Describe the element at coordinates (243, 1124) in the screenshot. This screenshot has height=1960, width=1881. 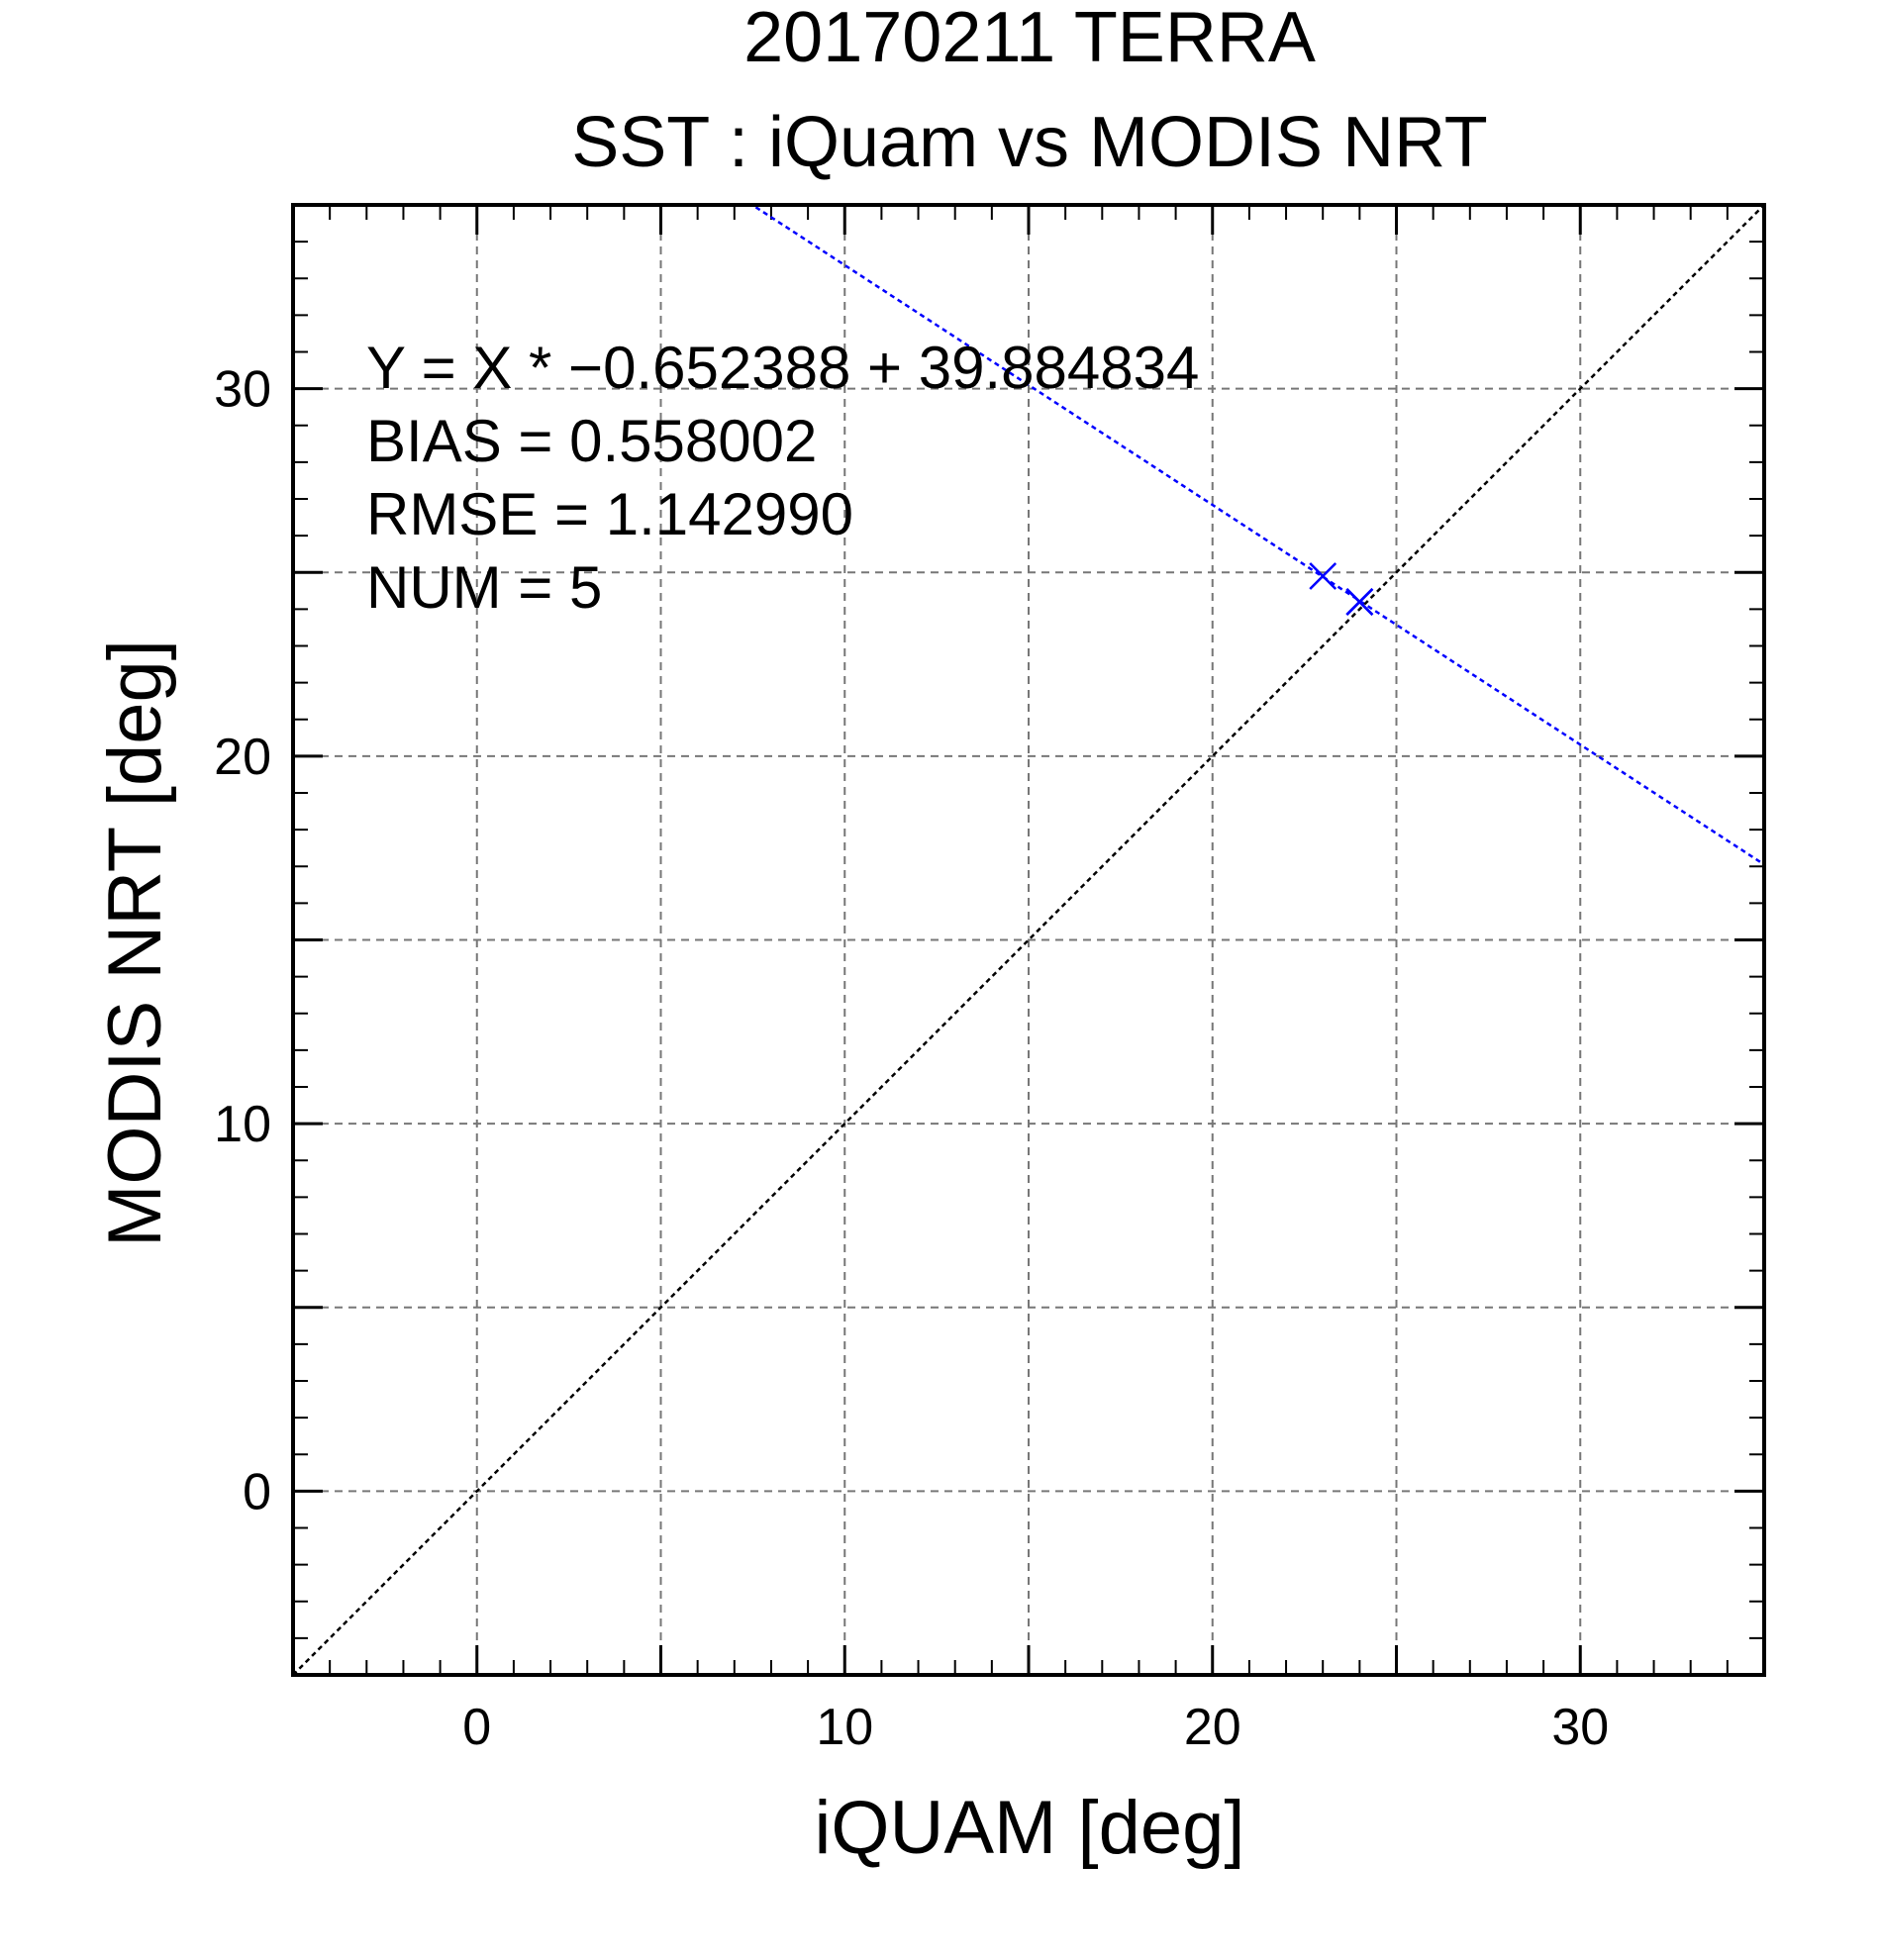
I see `y-tick-label: 10` at that location.